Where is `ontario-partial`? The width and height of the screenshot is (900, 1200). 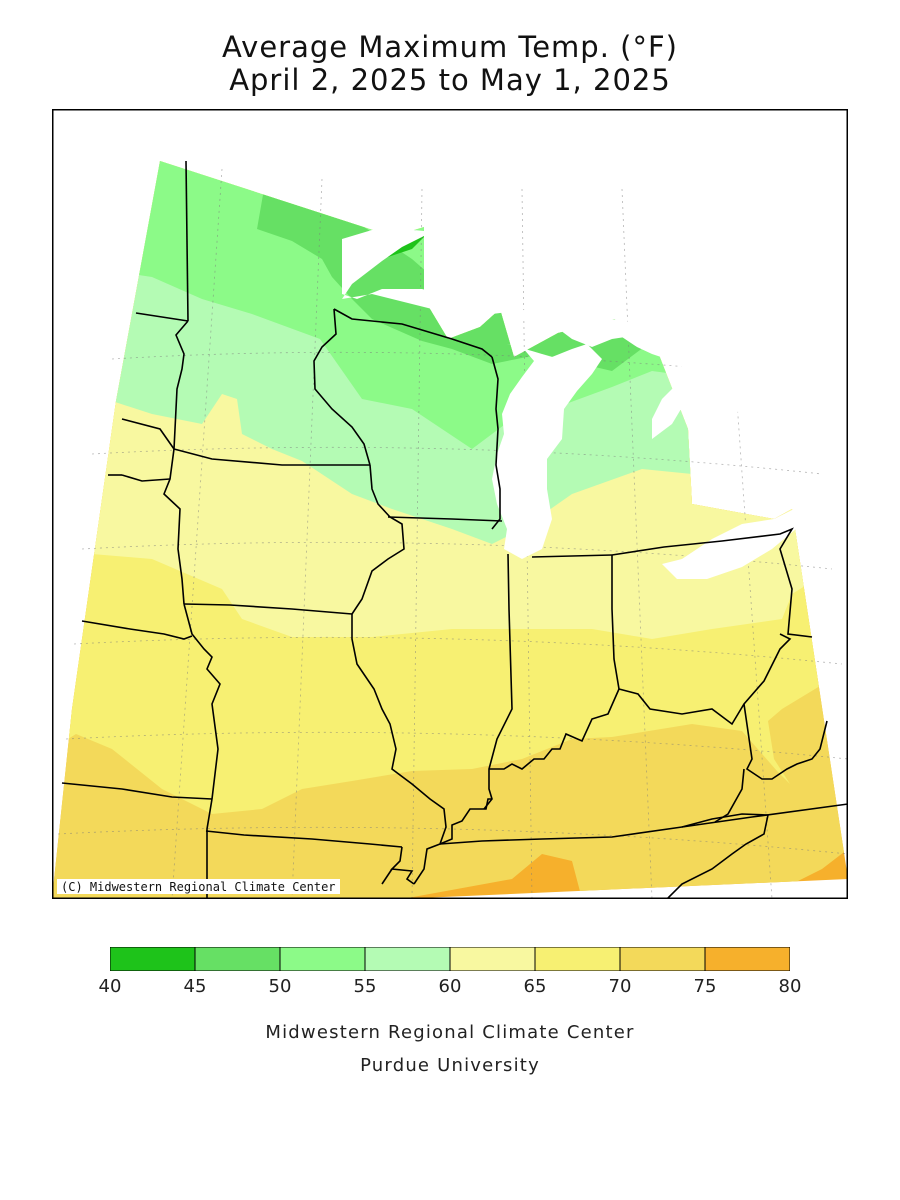
ontario-partial is located at coordinates (768, 269).